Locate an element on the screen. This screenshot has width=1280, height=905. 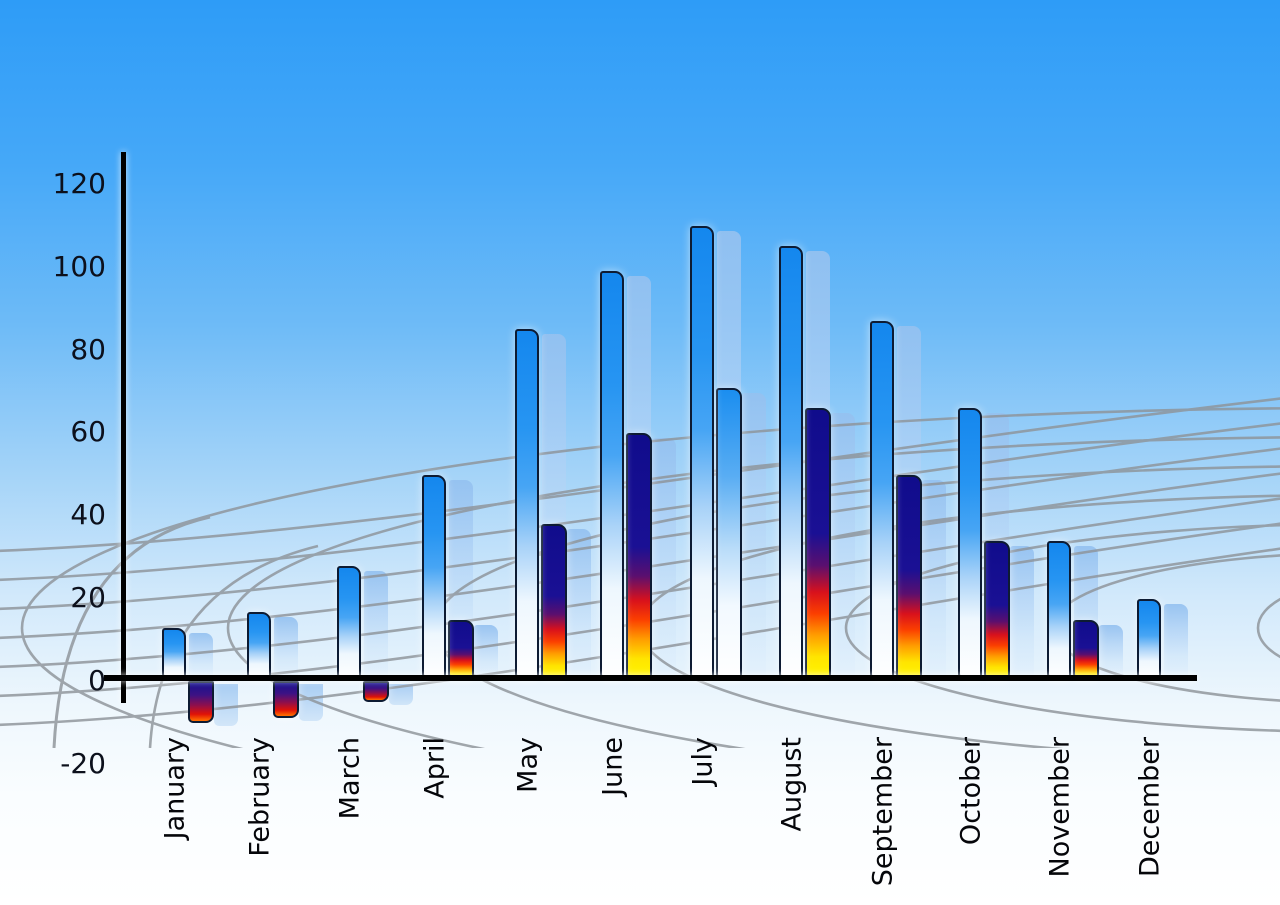
bar-january-primary is located at coordinates (174, 654).